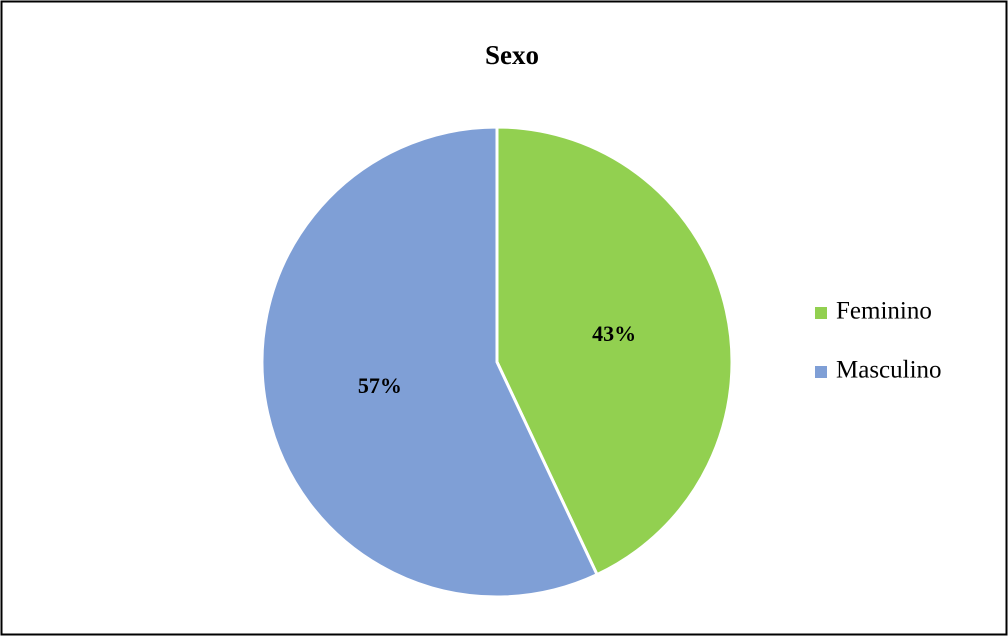 The height and width of the screenshot is (636, 1008). Describe the element at coordinates (884, 311) in the screenshot. I see `legend-label: Feminino` at that location.